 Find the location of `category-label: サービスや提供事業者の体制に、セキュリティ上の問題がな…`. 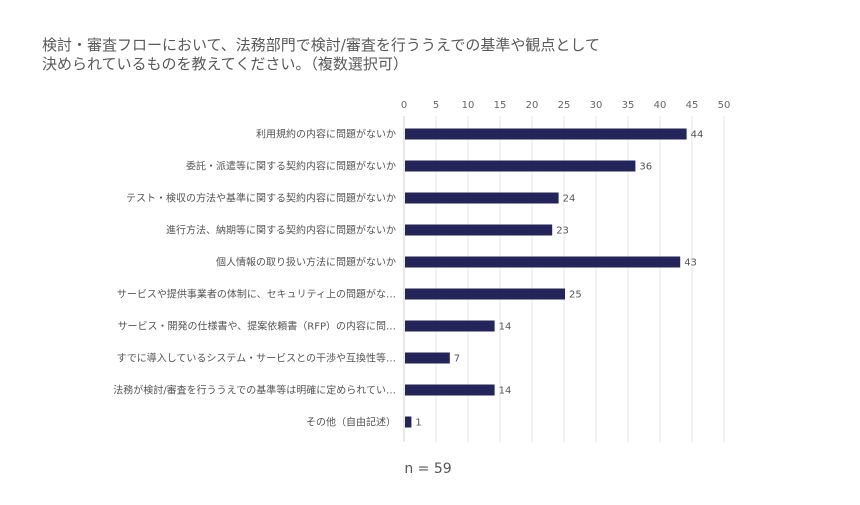

category-label: サービスや提供事業者の体制に、セキュリティ上の問題がな… is located at coordinates (256, 294).